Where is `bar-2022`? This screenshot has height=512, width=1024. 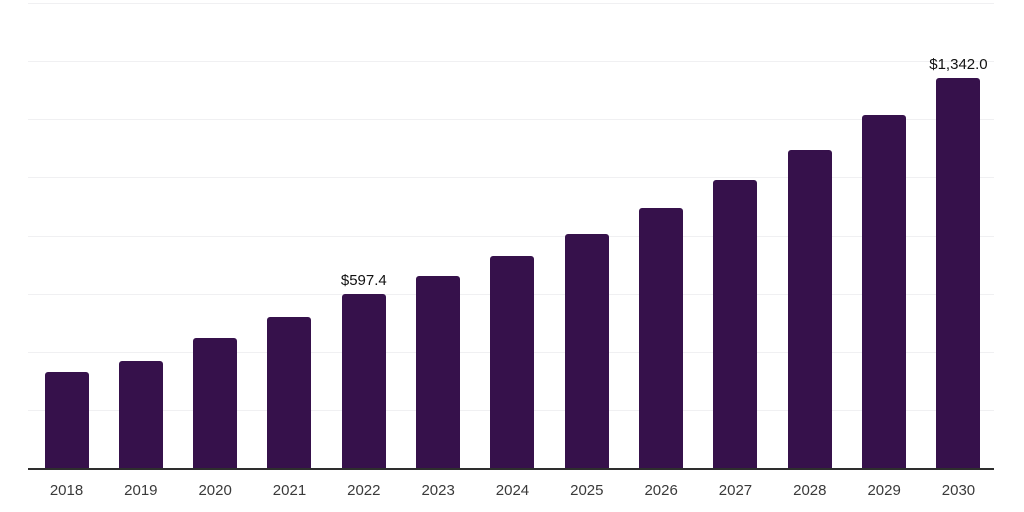
bar-2022 is located at coordinates (363, 381).